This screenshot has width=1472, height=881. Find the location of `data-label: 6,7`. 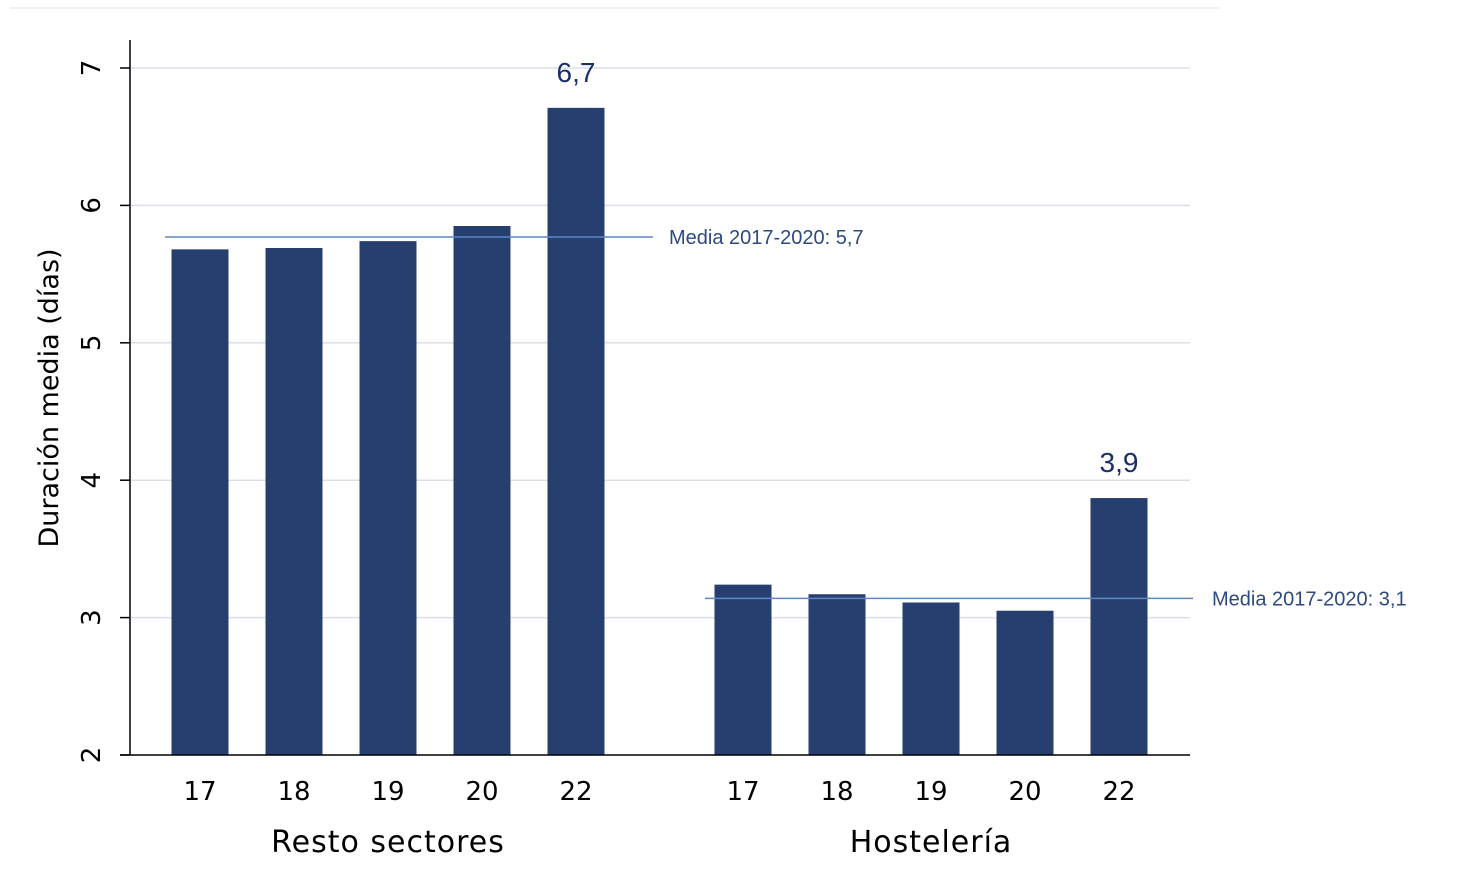

data-label: 6,7 is located at coordinates (576, 72).